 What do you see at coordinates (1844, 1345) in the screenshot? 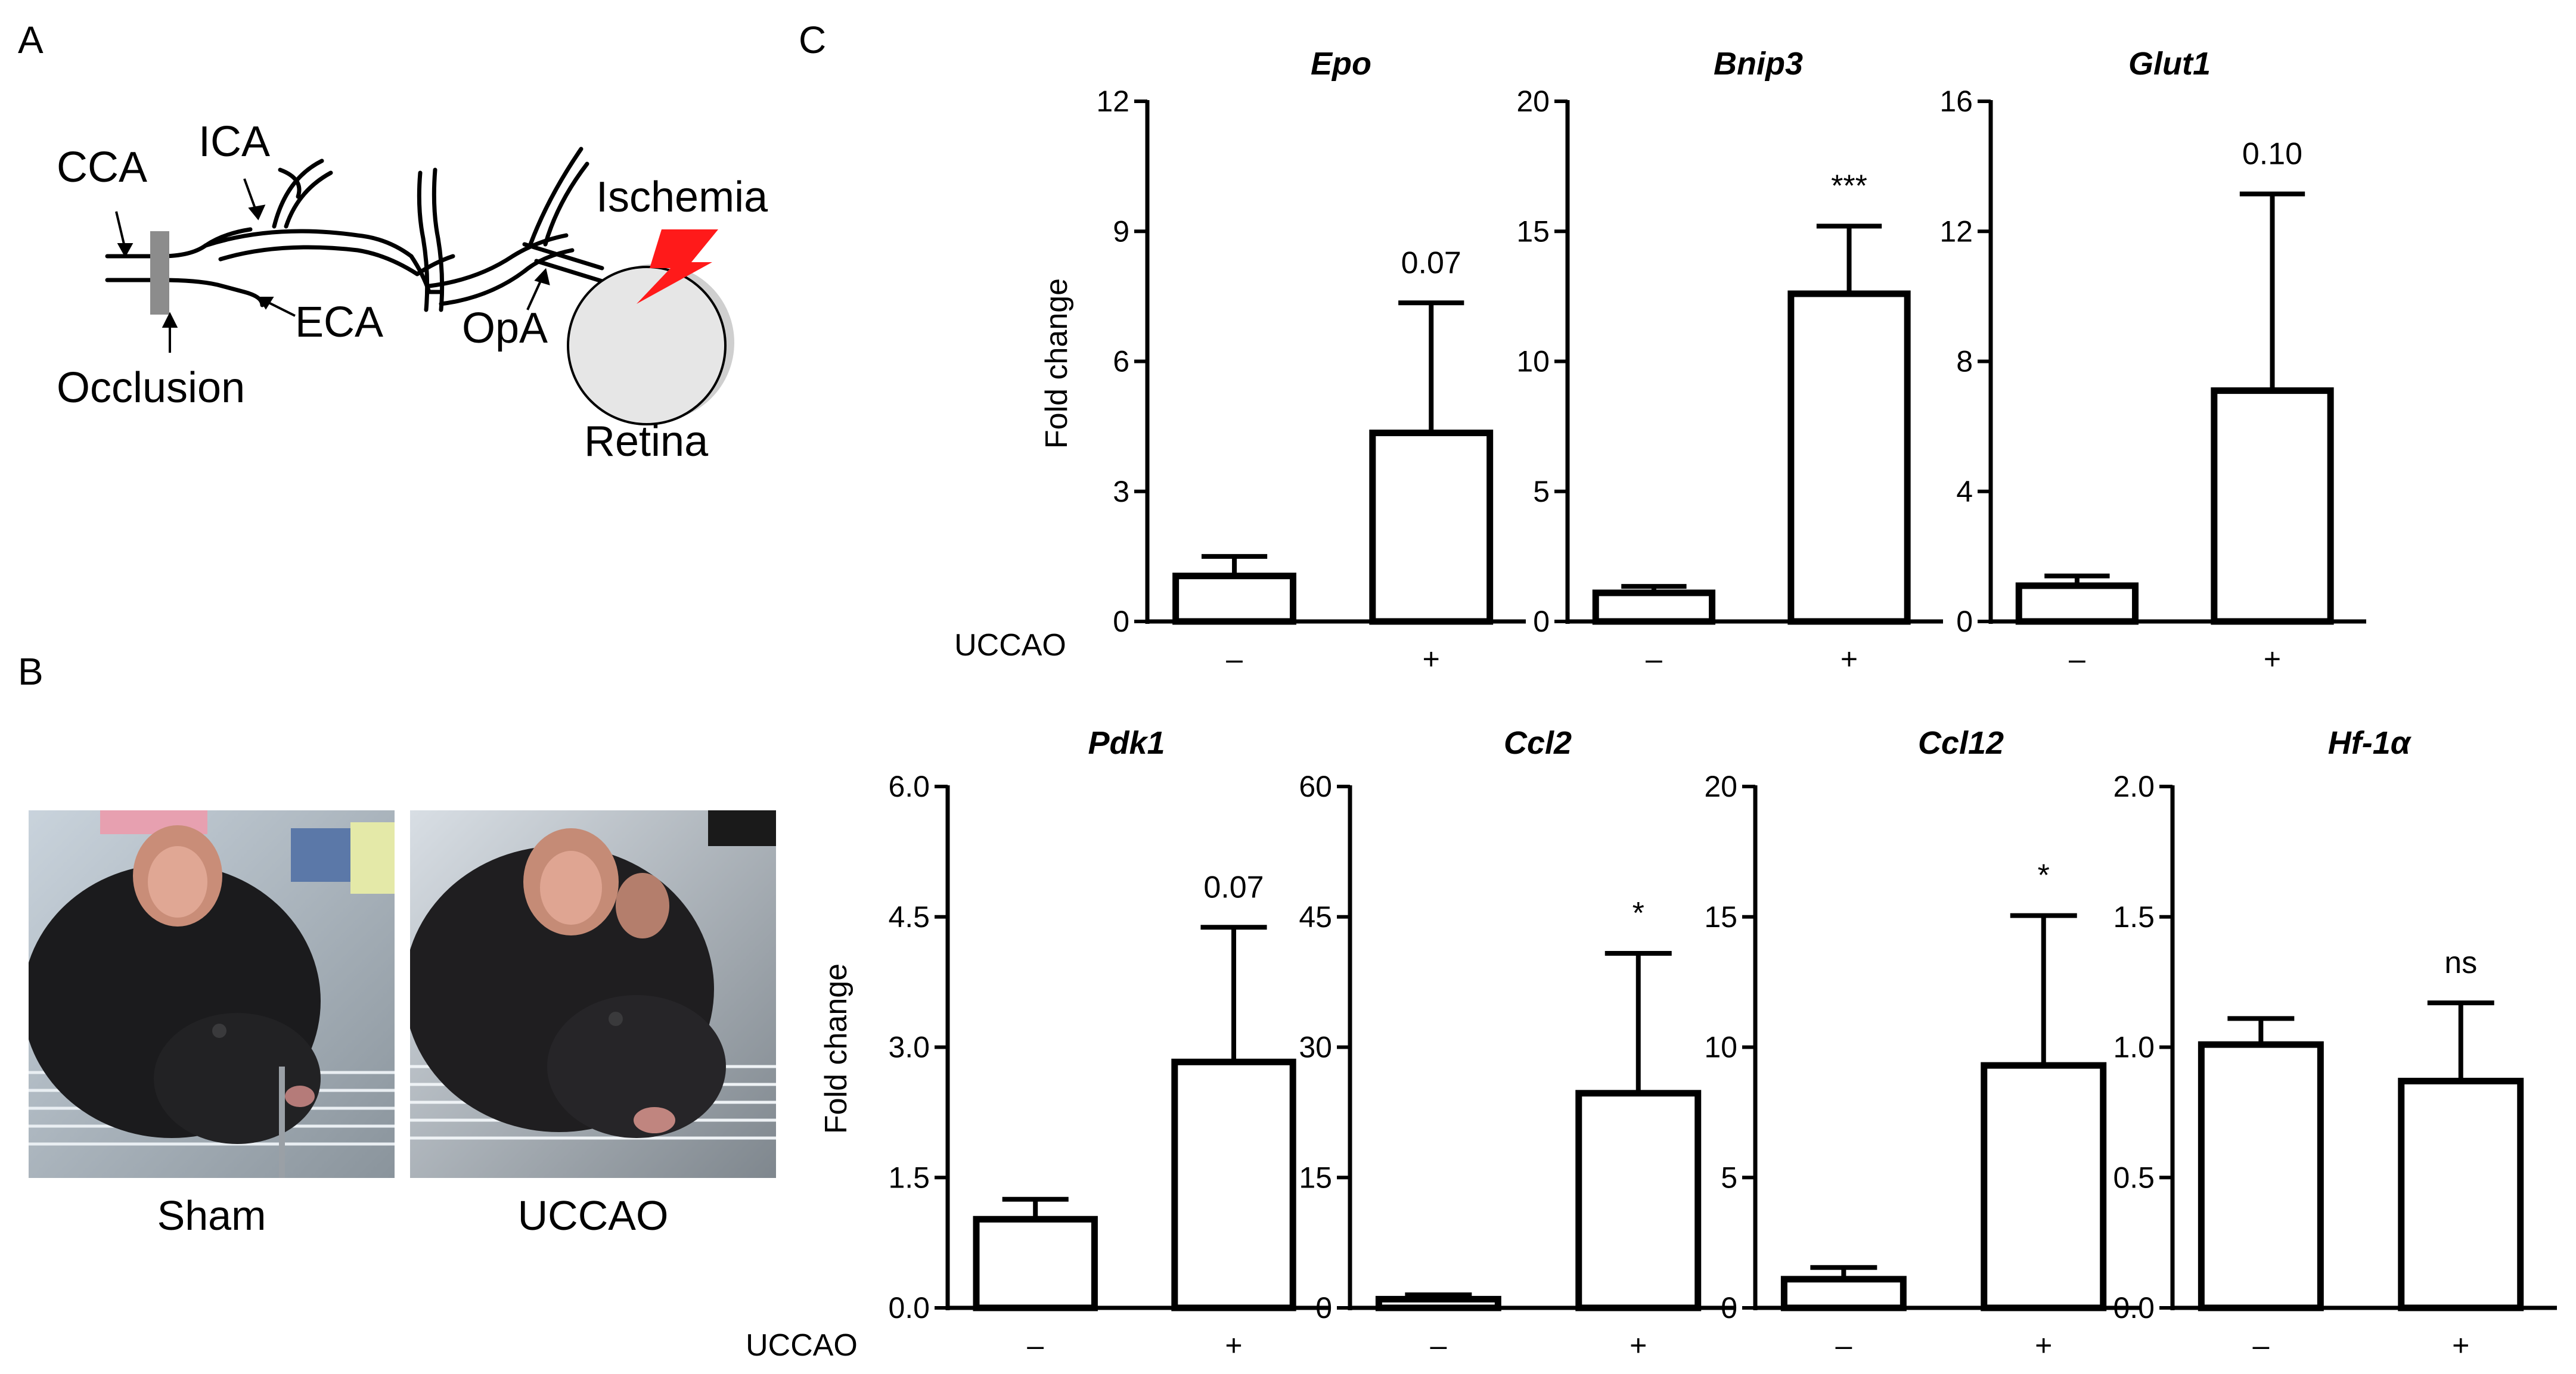
I see `x-tick-label-ccl12: –` at bounding box center [1844, 1345].